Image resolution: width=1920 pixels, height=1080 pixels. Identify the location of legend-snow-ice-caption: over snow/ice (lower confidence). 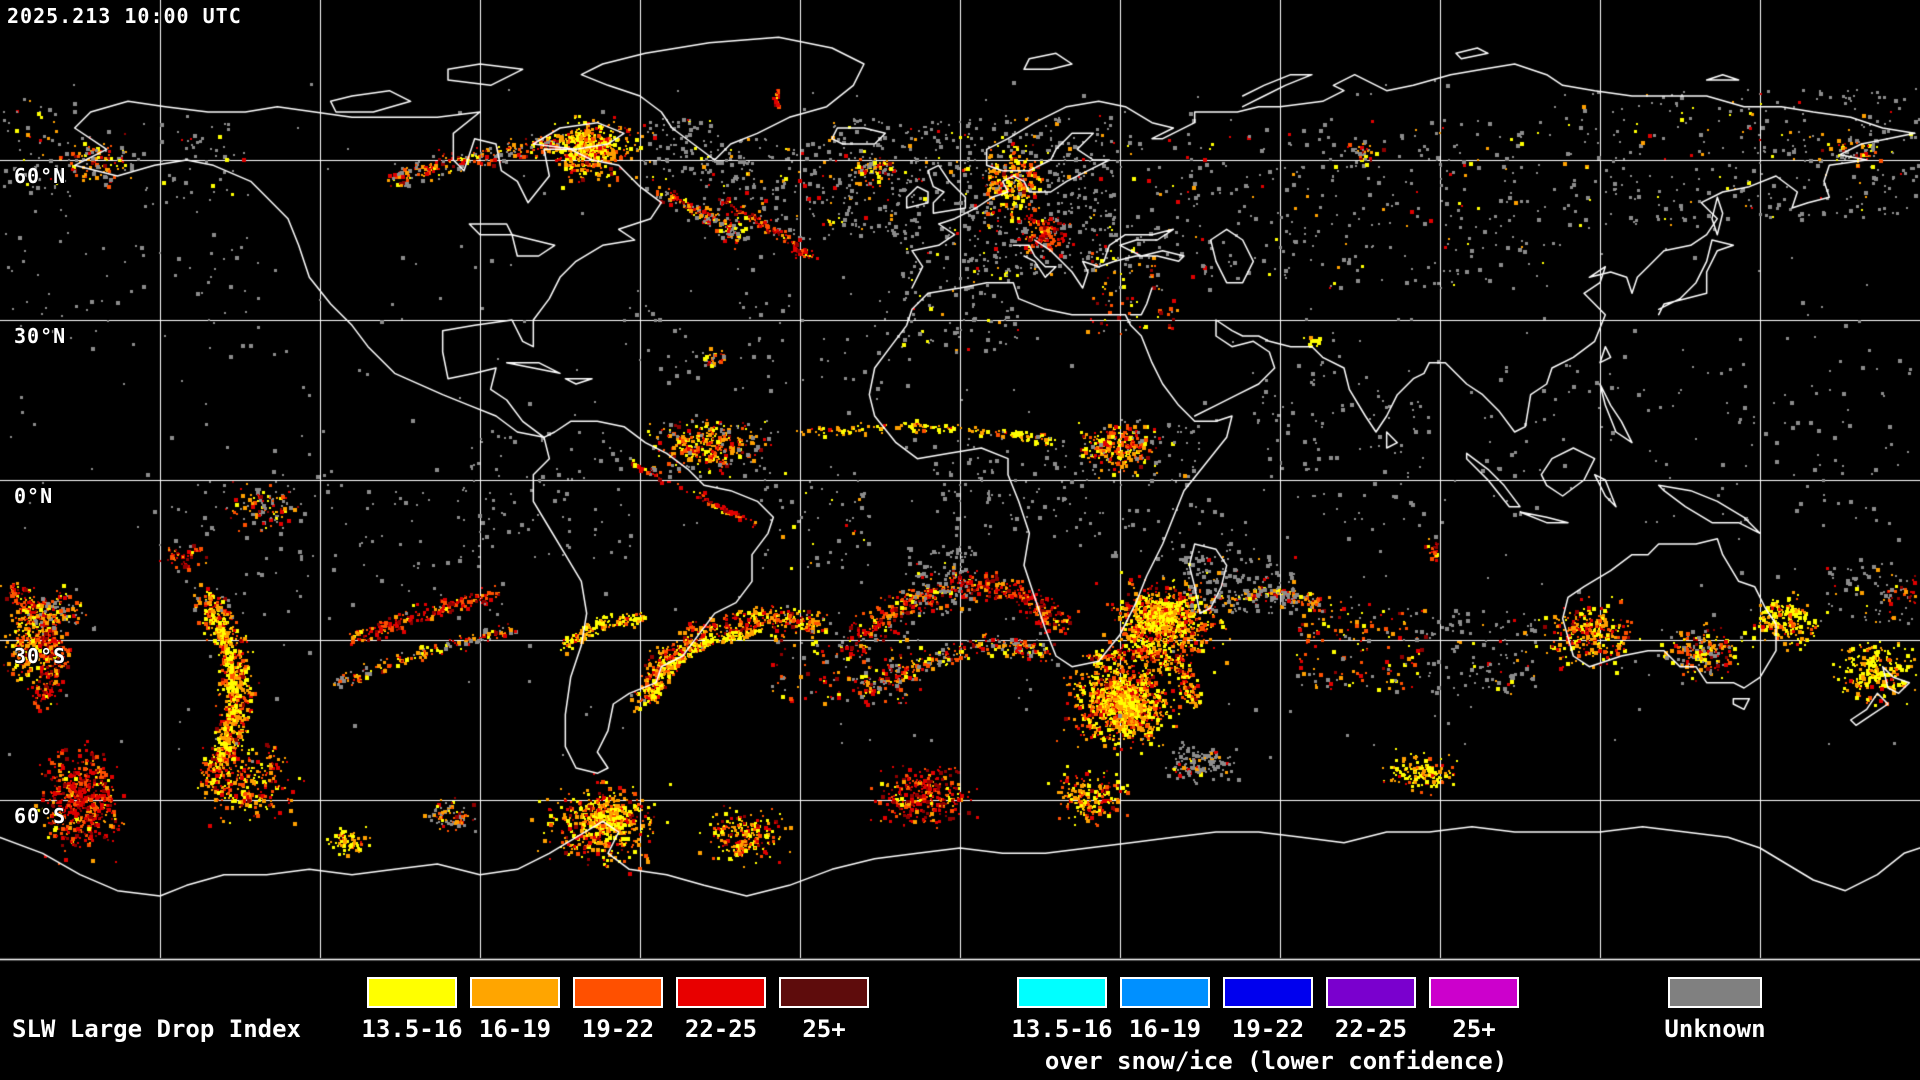
(1276, 1061).